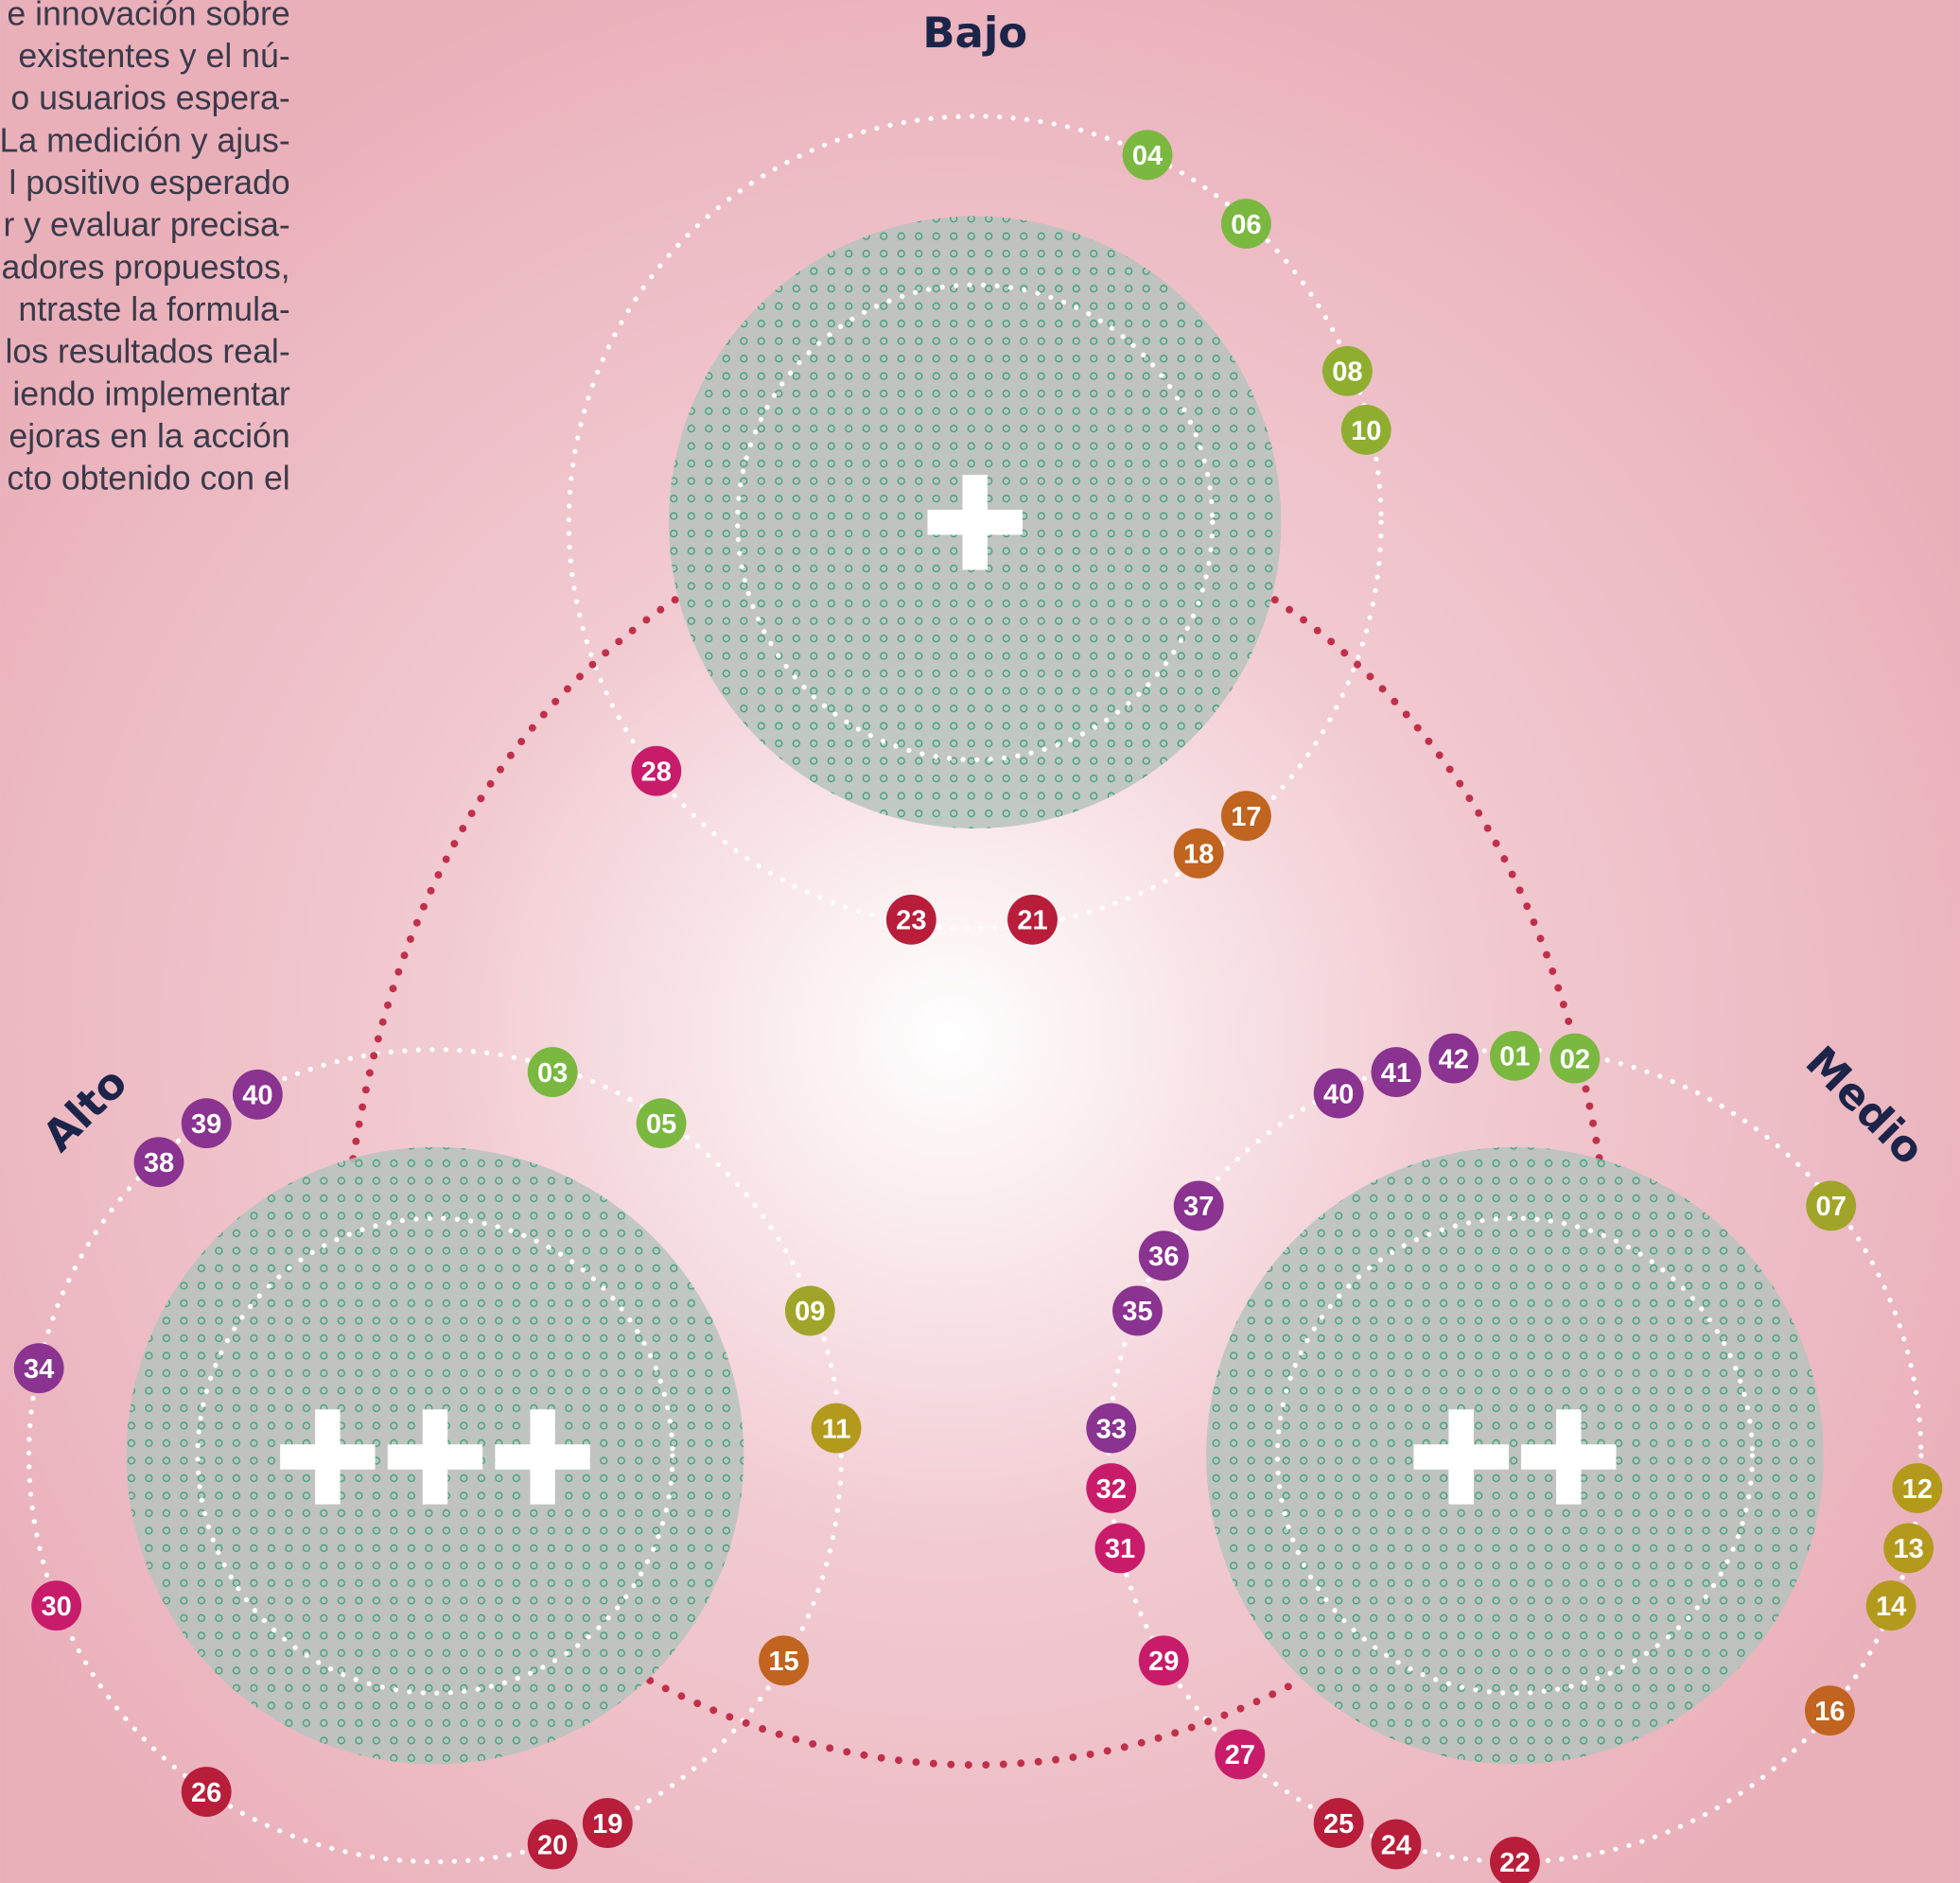 This screenshot has width=1960, height=1883. I want to click on badge: 38, so click(158, 1162).